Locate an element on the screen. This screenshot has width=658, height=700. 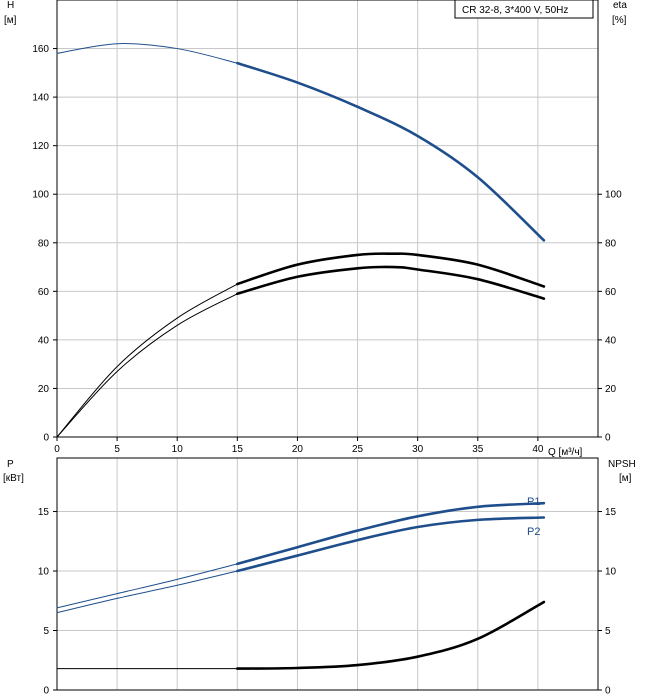
power-axis-title: P is located at coordinates (10, 464).